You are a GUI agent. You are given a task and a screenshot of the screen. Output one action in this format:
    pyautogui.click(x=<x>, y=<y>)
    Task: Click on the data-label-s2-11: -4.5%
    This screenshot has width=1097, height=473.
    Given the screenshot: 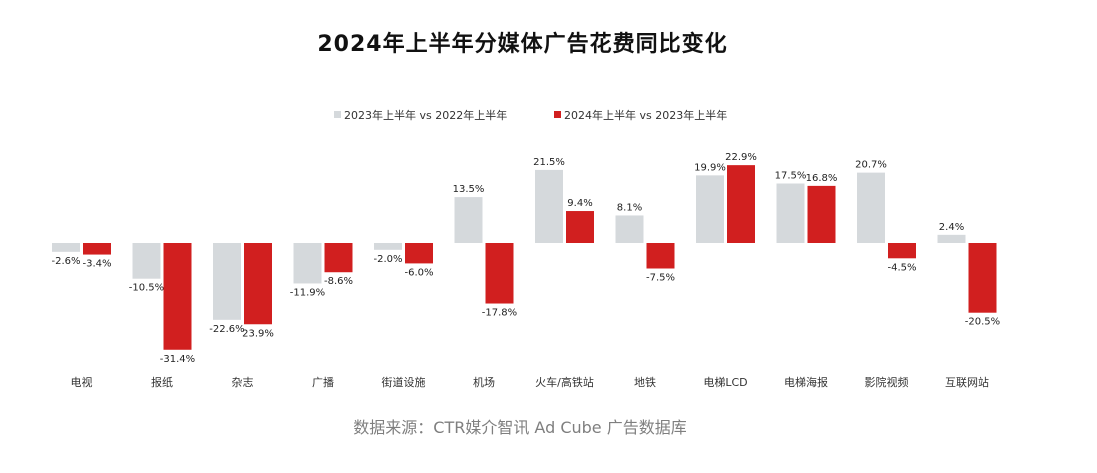 What is the action you would take?
    pyautogui.click(x=901, y=267)
    